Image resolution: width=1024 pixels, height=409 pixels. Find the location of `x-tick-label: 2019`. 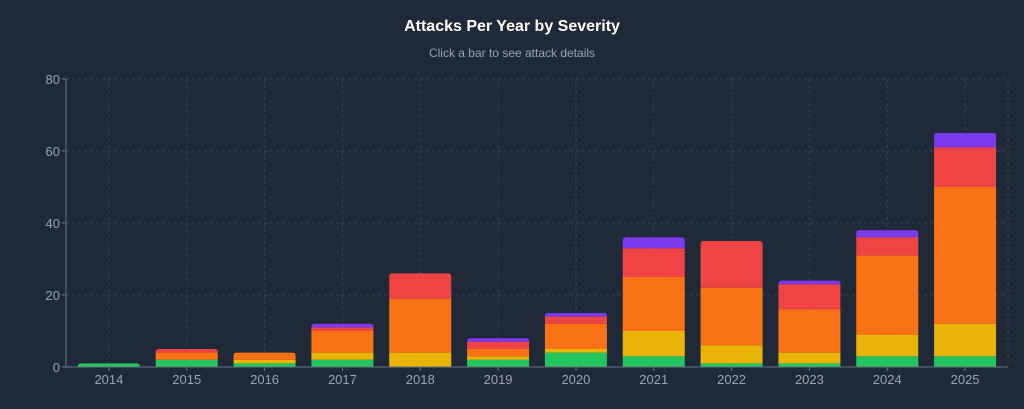

x-tick-label: 2019 is located at coordinates (498, 379).